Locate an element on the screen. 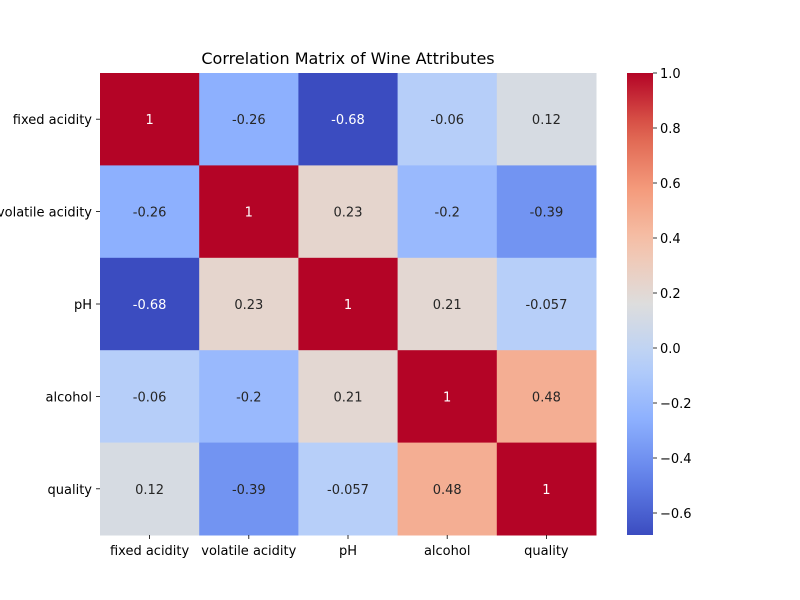 The width and height of the screenshot is (800, 600). chart-title: Correlation Matrix of Wine Attributes is located at coordinates (347, 58).